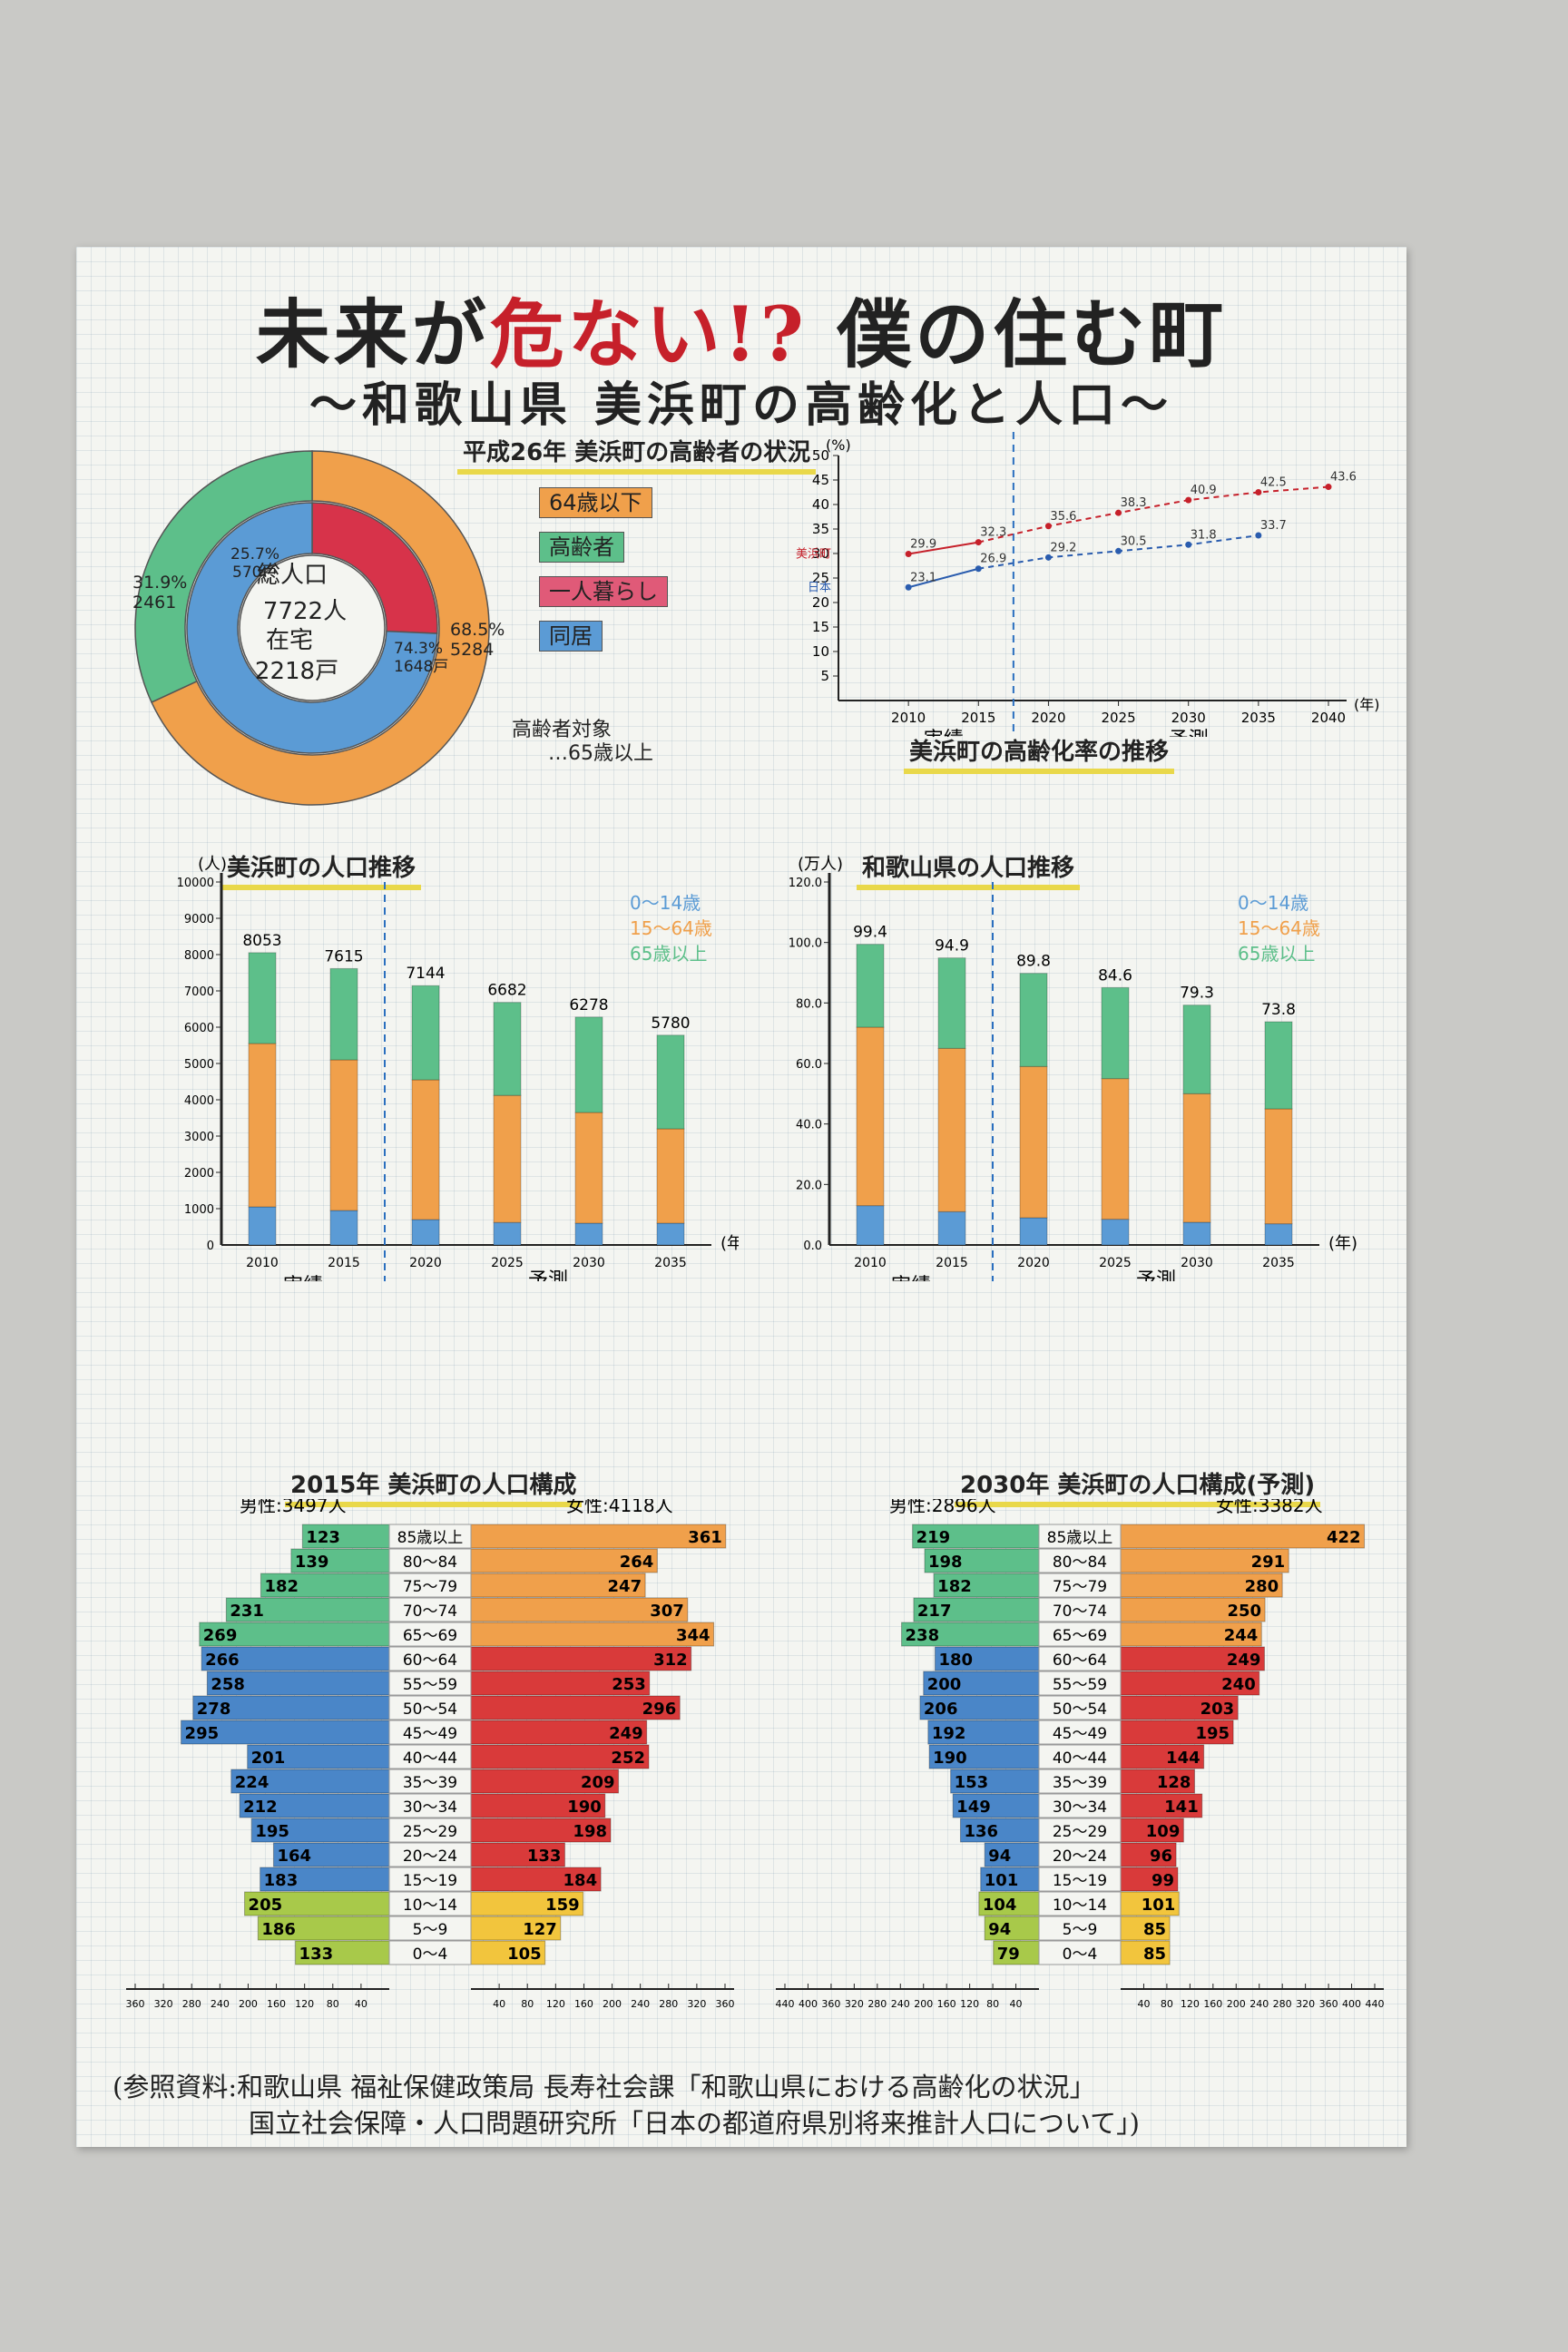 This screenshot has height=2352, width=1568. Describe the element at coordinates (812, 1246) in the screenshot. I see `y-tick-label: 0.0` at that location.